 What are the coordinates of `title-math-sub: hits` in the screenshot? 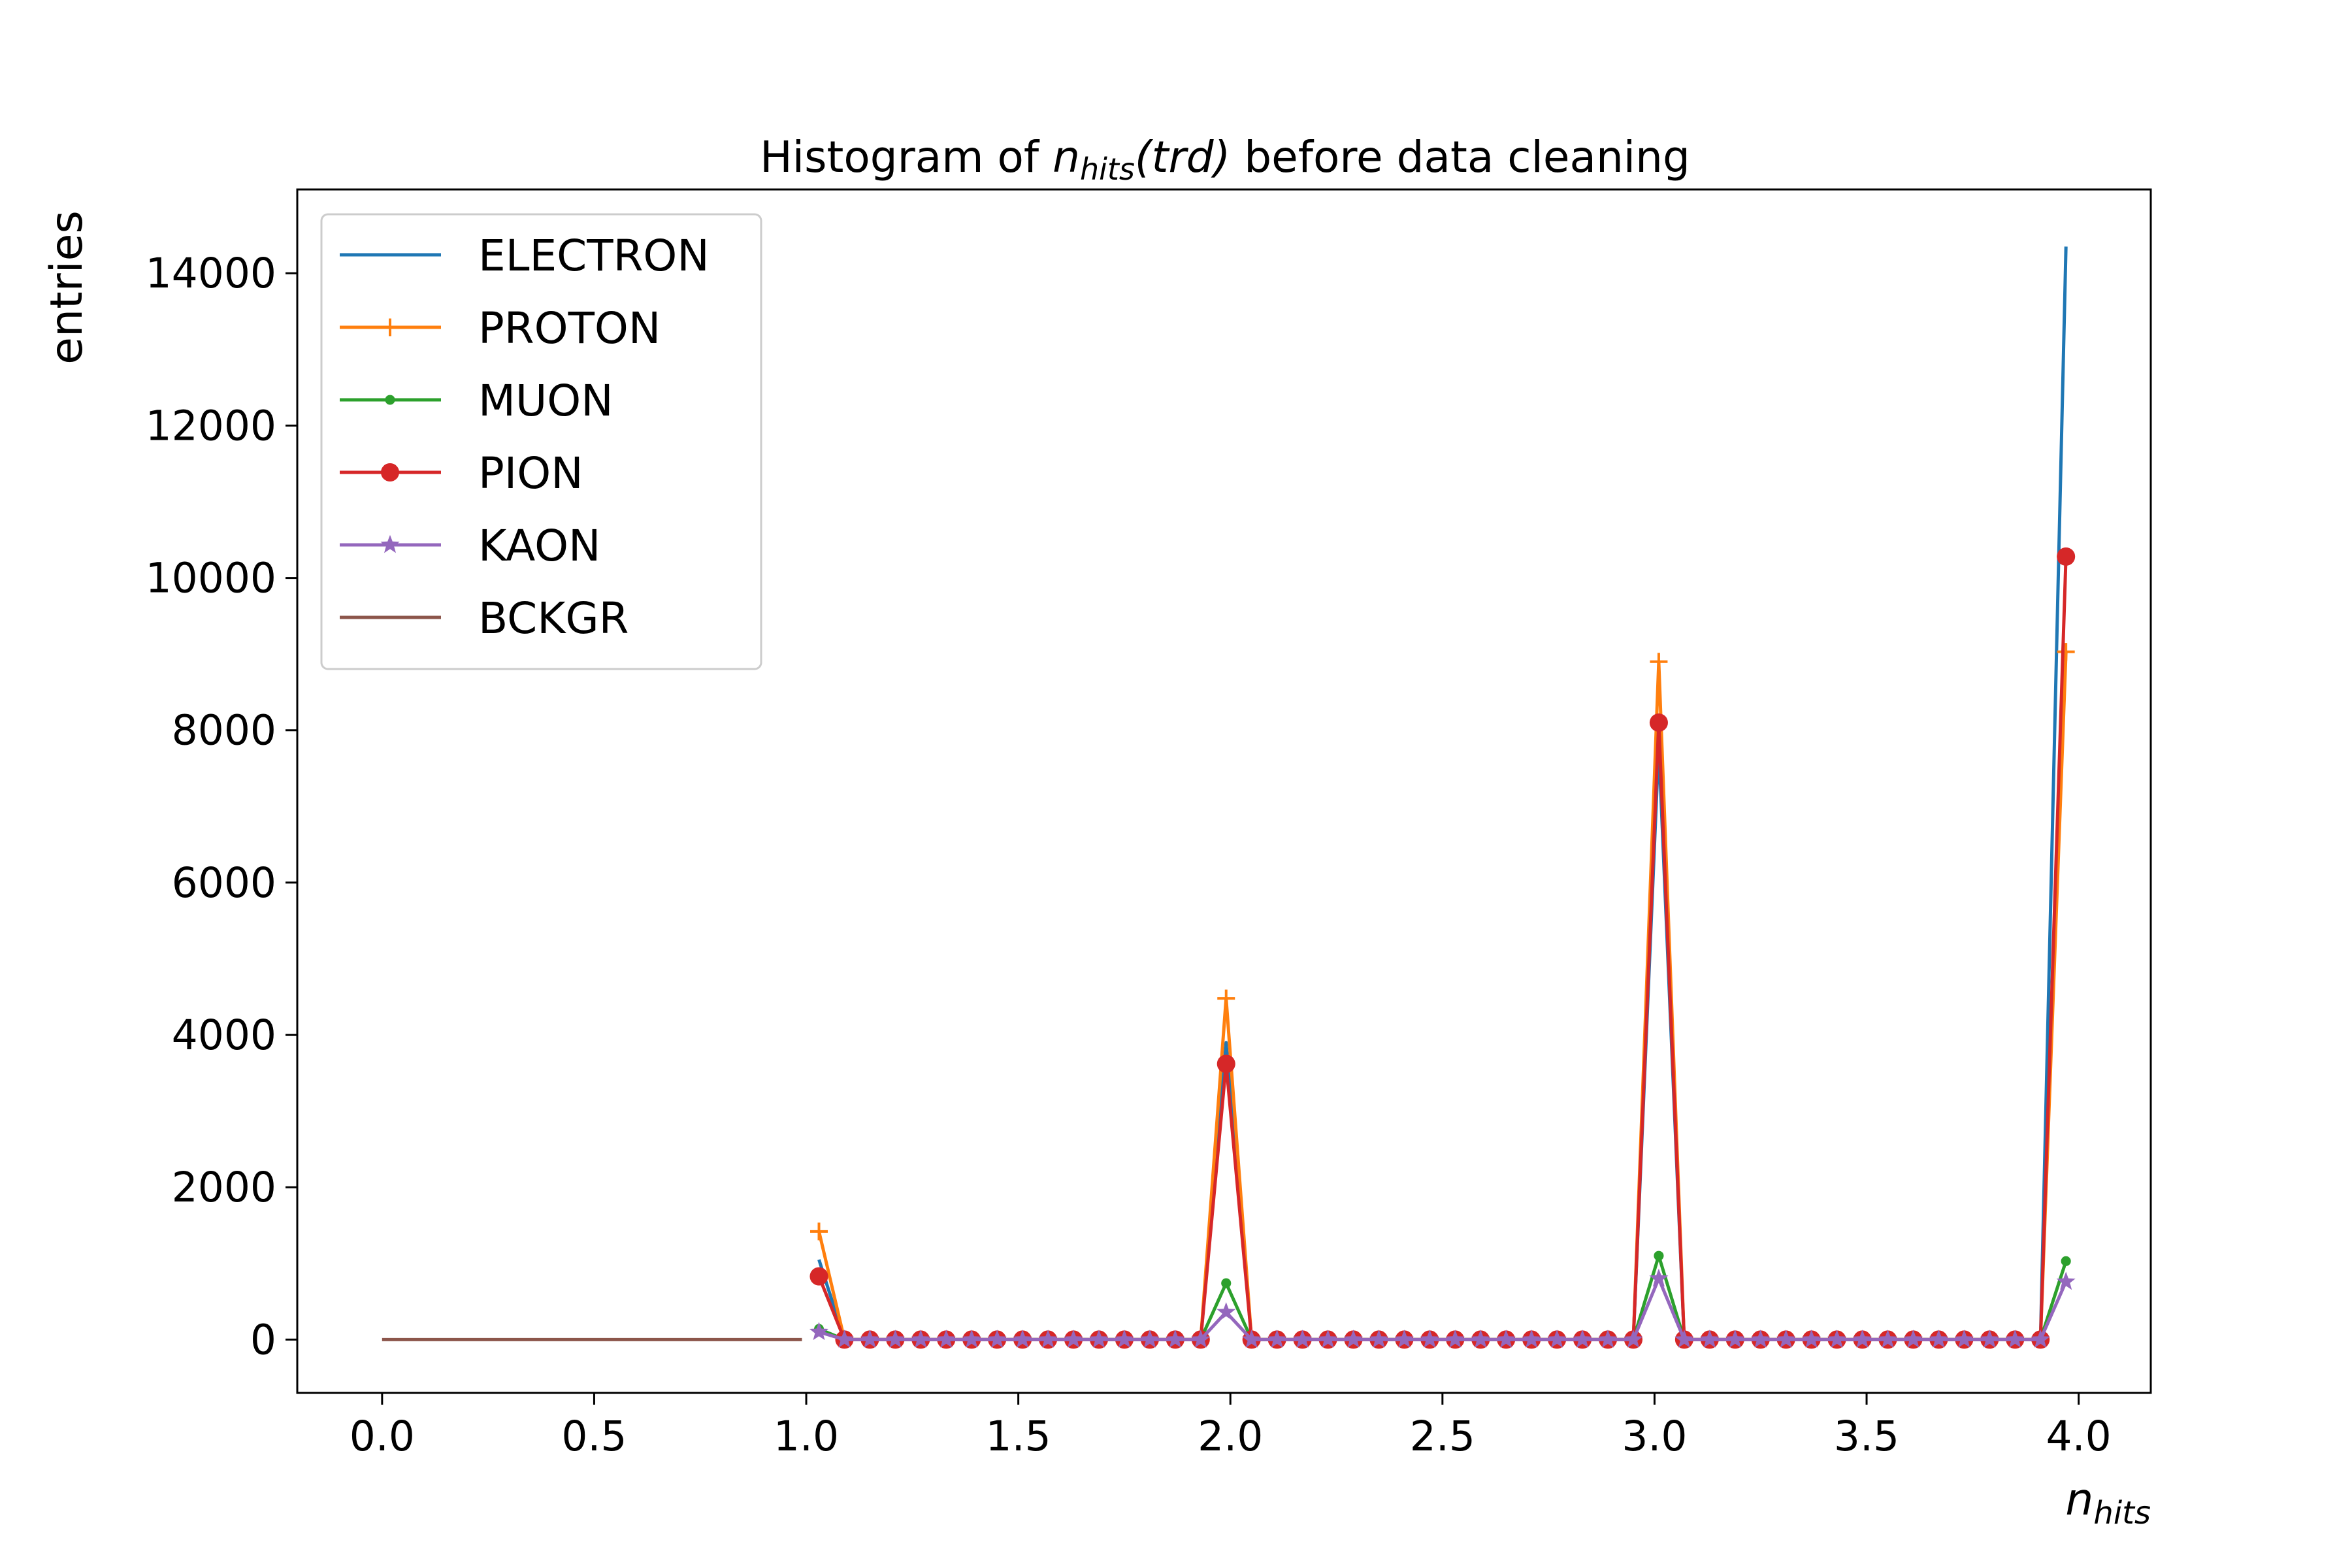 It's located at (1107, 169).